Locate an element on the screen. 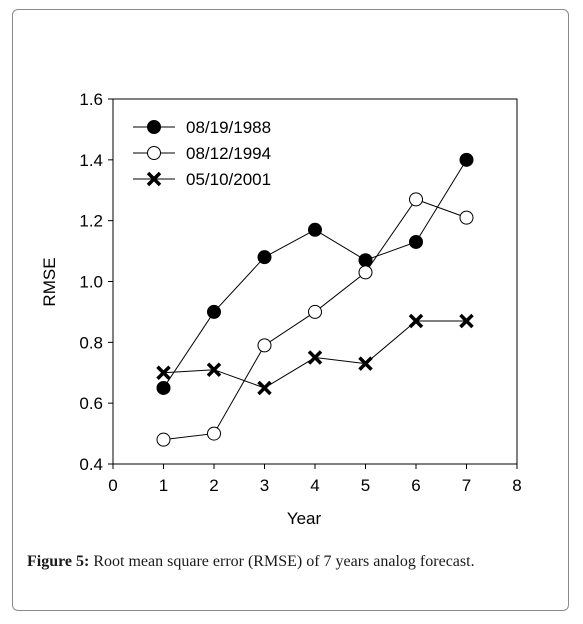 Image resolution: width=583 pixels, height=624 pixels. legend-entry: 08/19/1988 is located at coordinates (202, 127).